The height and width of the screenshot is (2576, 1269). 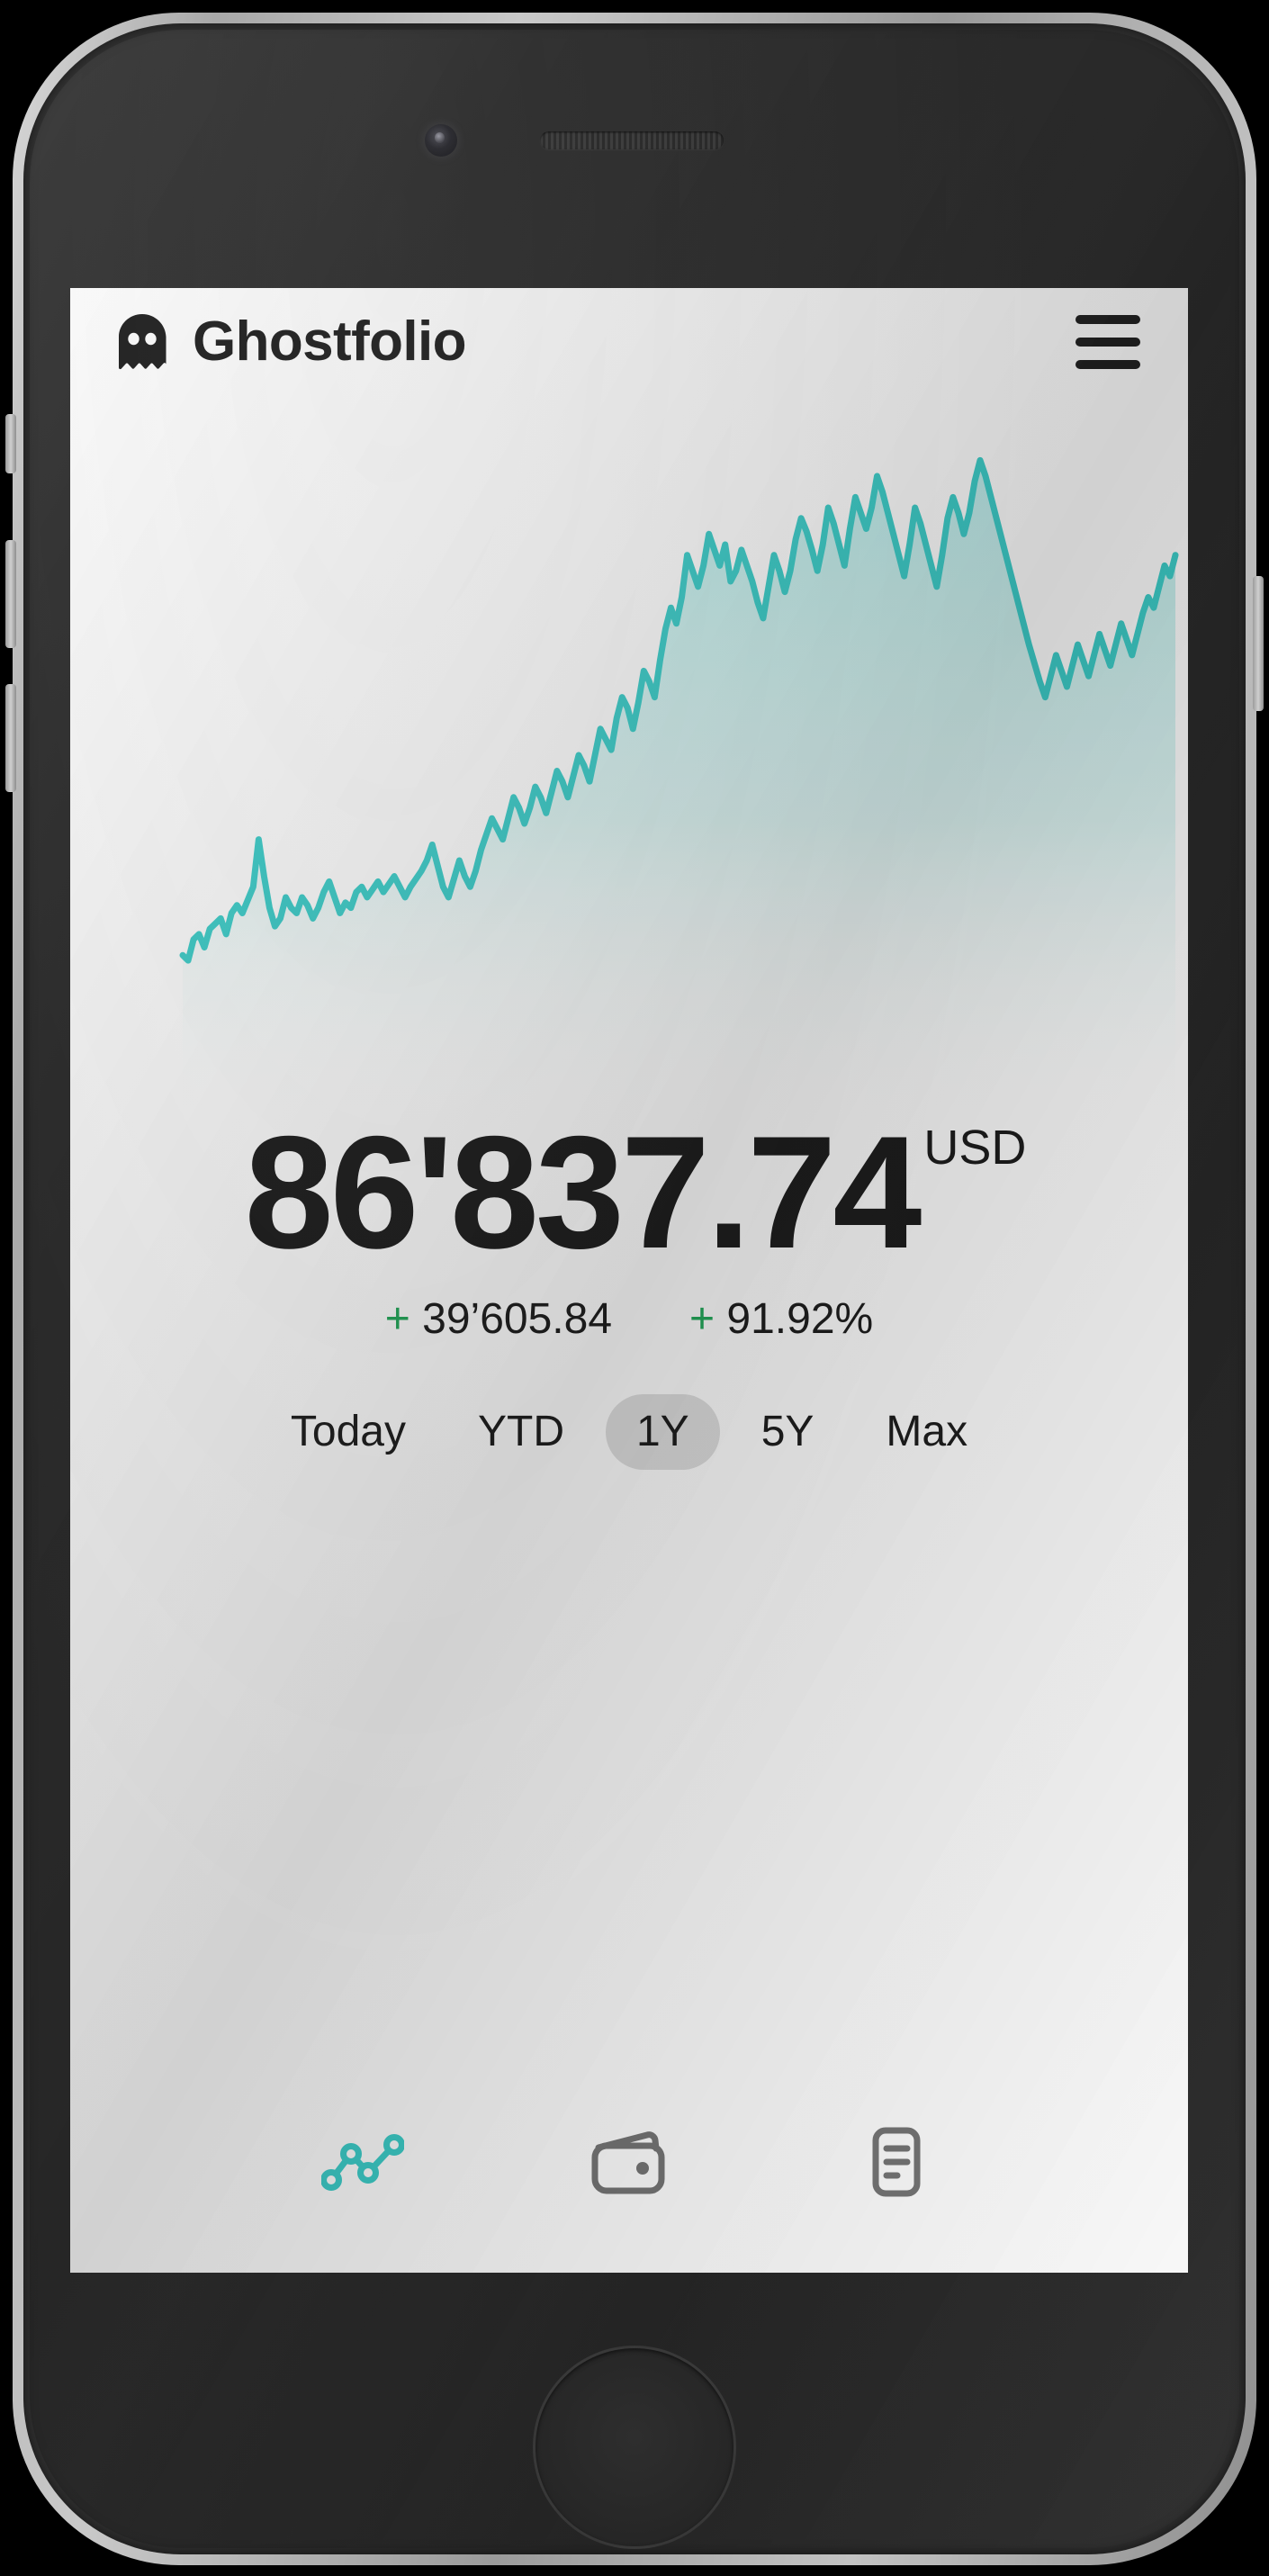 I want to click on period-selector: Today YTD 1Y 5Y Max, so click(x=629, y=1432).